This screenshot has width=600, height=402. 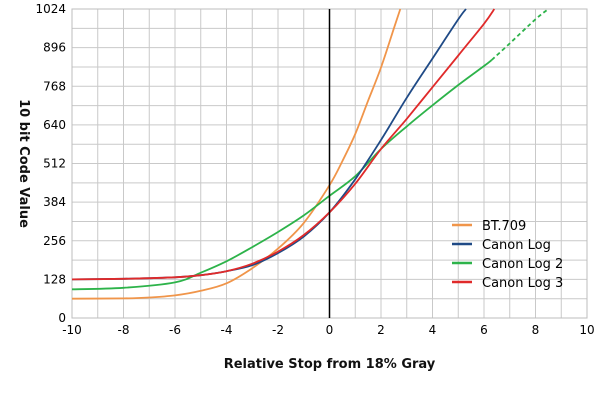 I want to click on x-tick-label: 0, so click(x=330, y=330).